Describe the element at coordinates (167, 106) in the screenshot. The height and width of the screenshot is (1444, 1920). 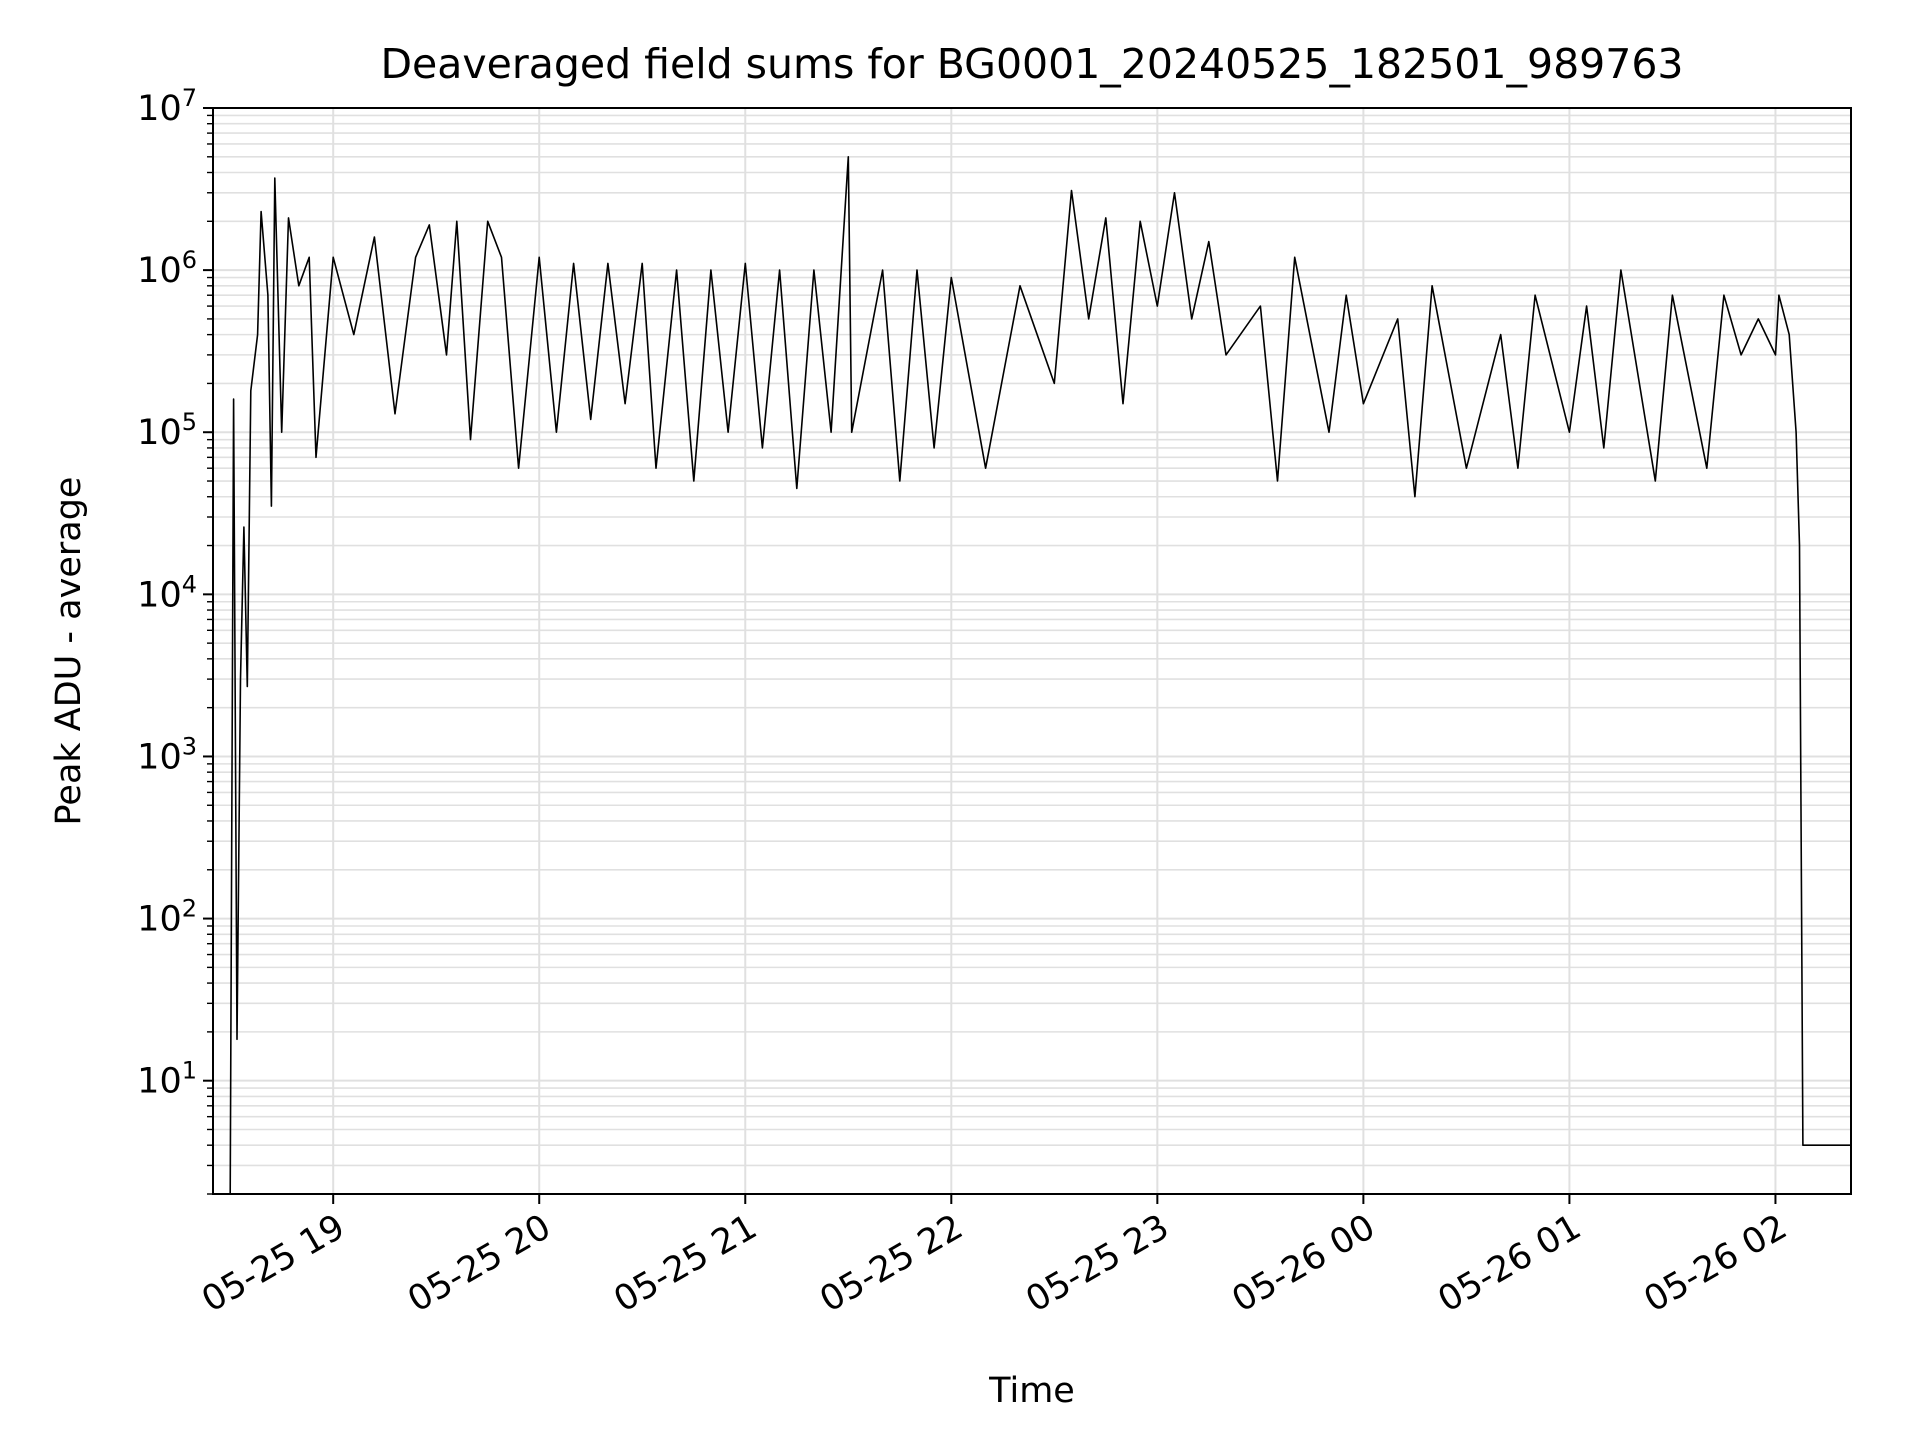
I see `y-tick-label: 107` at that location.